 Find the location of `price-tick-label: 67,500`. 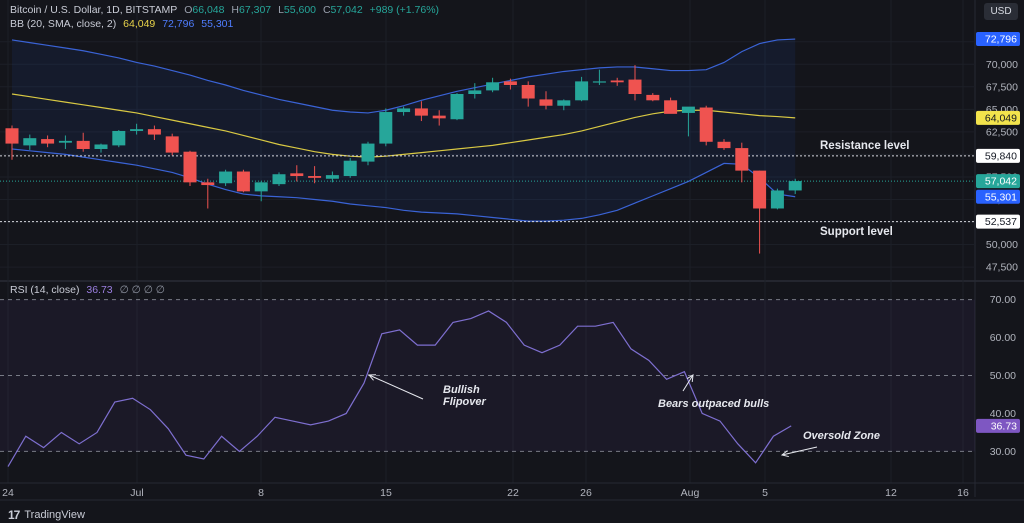

price-tick-label: 67,500 is located at coordinates (1002, 87).